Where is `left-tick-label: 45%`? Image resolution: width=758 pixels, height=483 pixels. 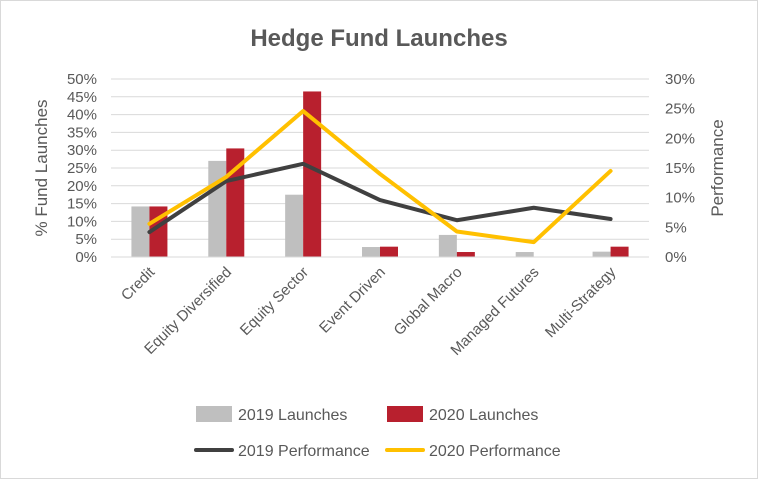 left-tick-label: 45% is located at coordinates (82, 97).